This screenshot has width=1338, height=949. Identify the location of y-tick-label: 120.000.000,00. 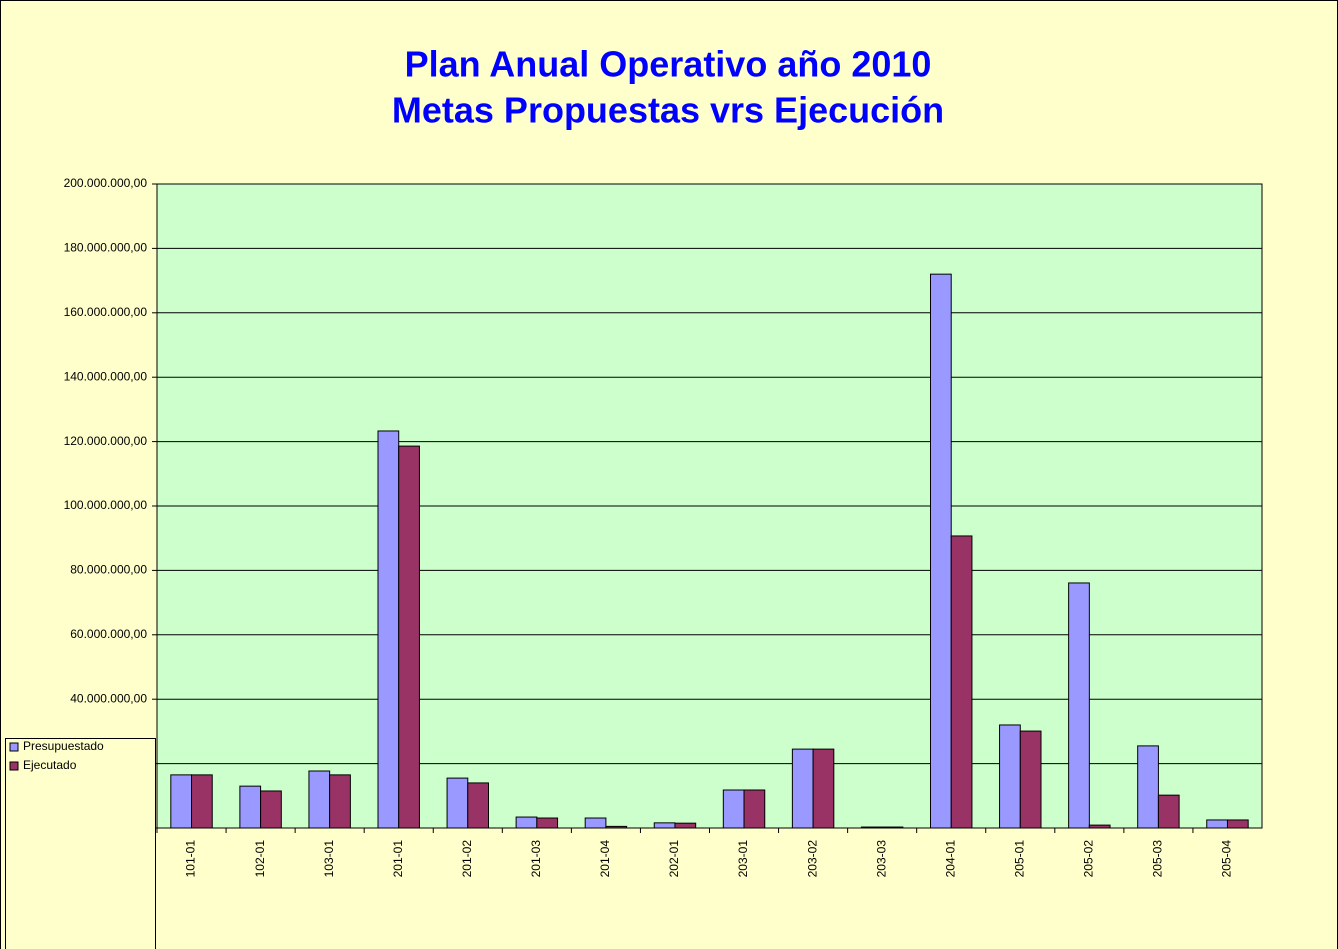
(106, 441).